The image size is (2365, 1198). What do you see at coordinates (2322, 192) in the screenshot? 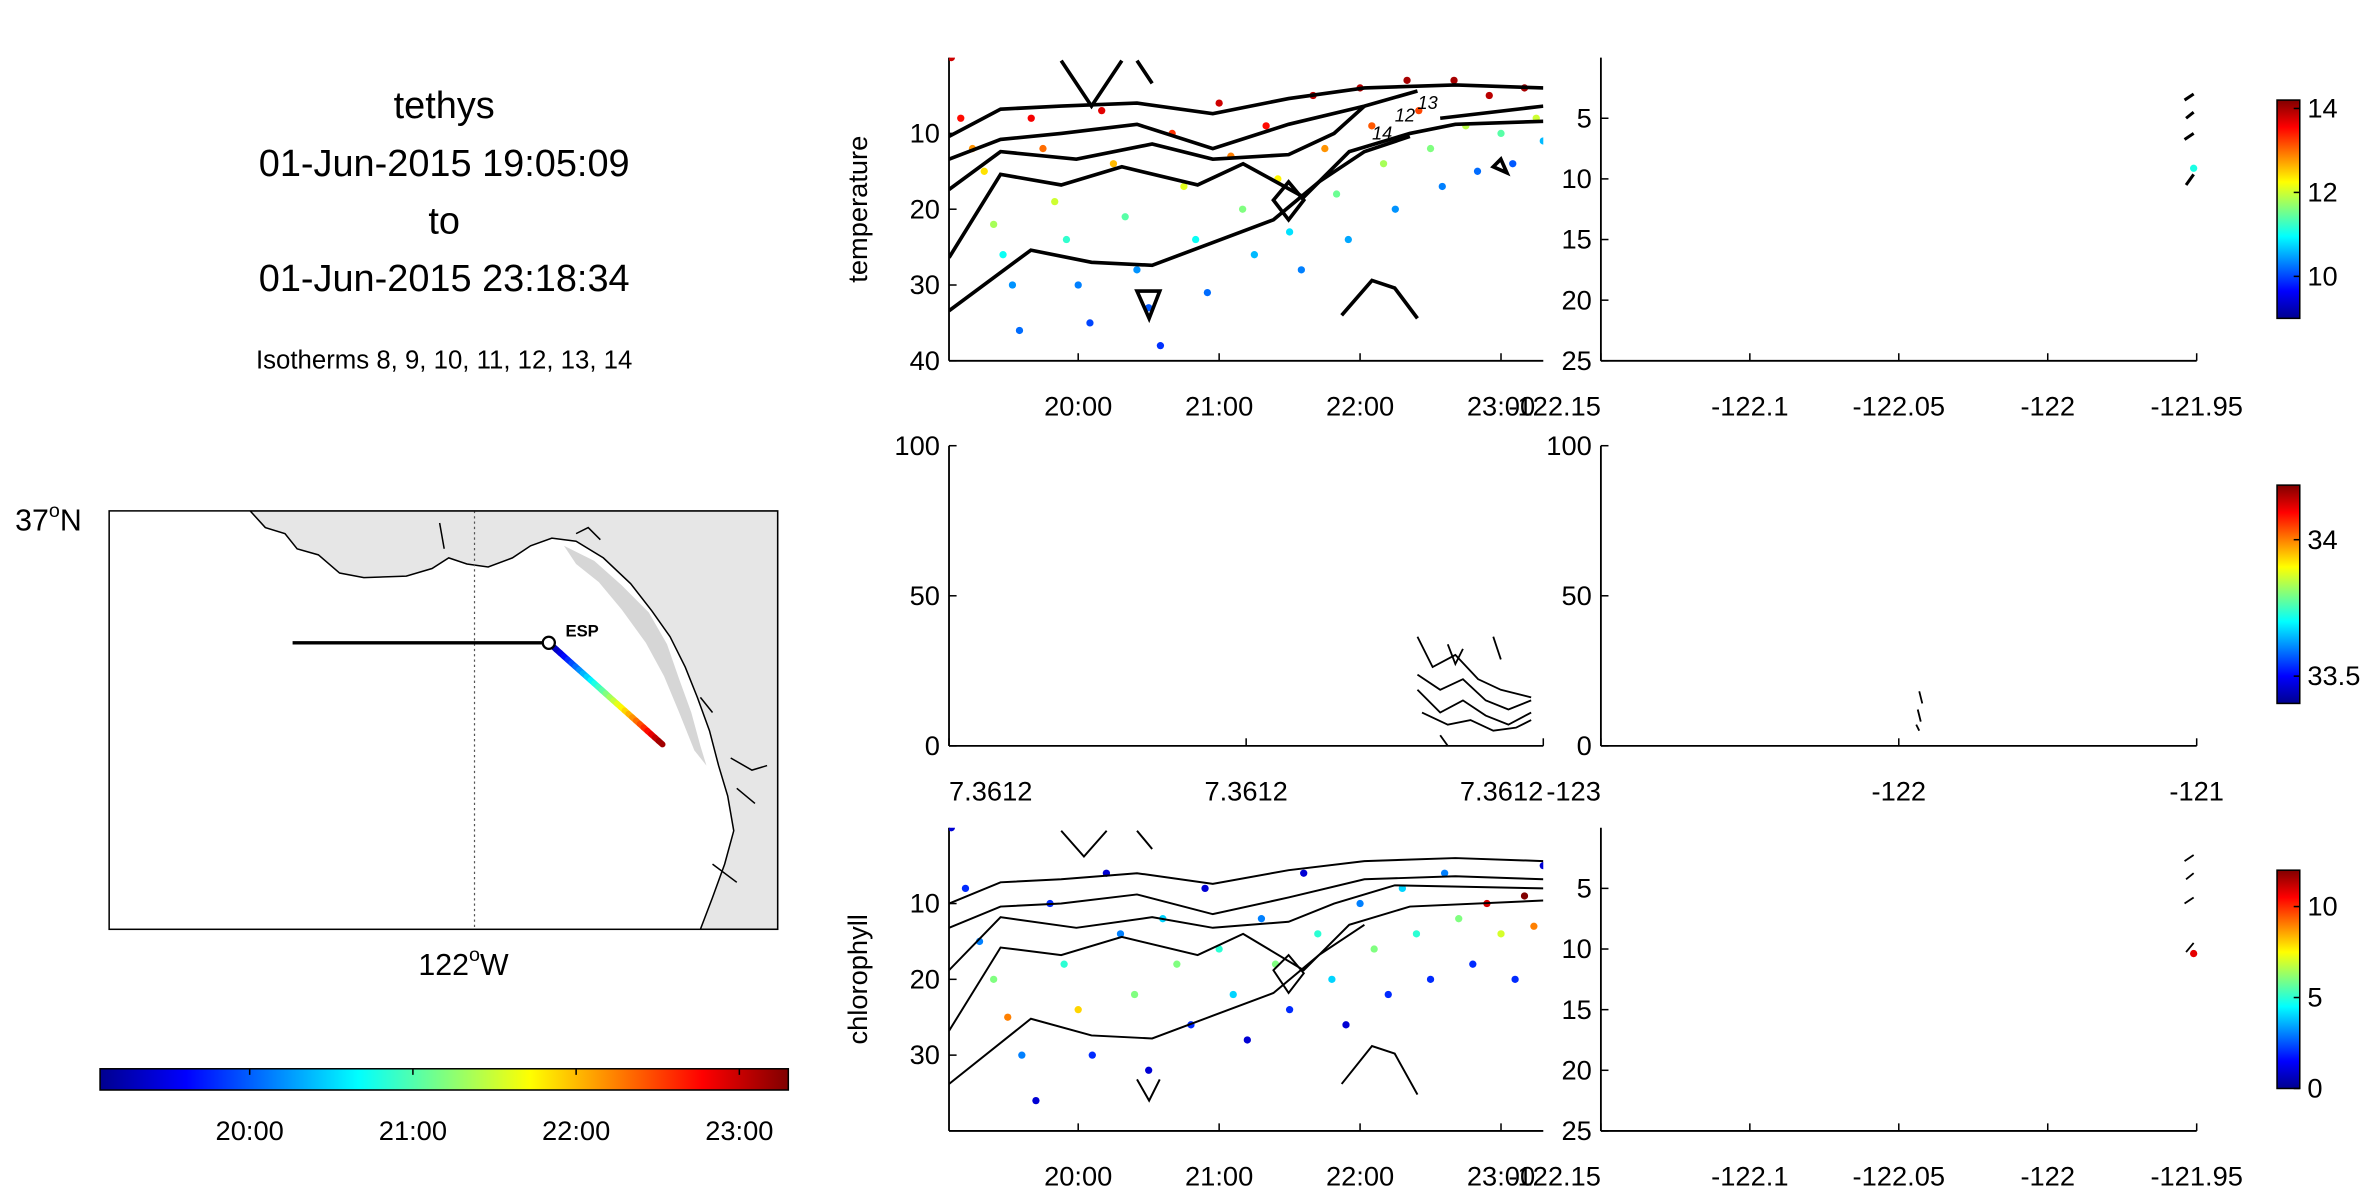
I see `colorbar-tick-label: 12` at bounding box center [2322, 192].